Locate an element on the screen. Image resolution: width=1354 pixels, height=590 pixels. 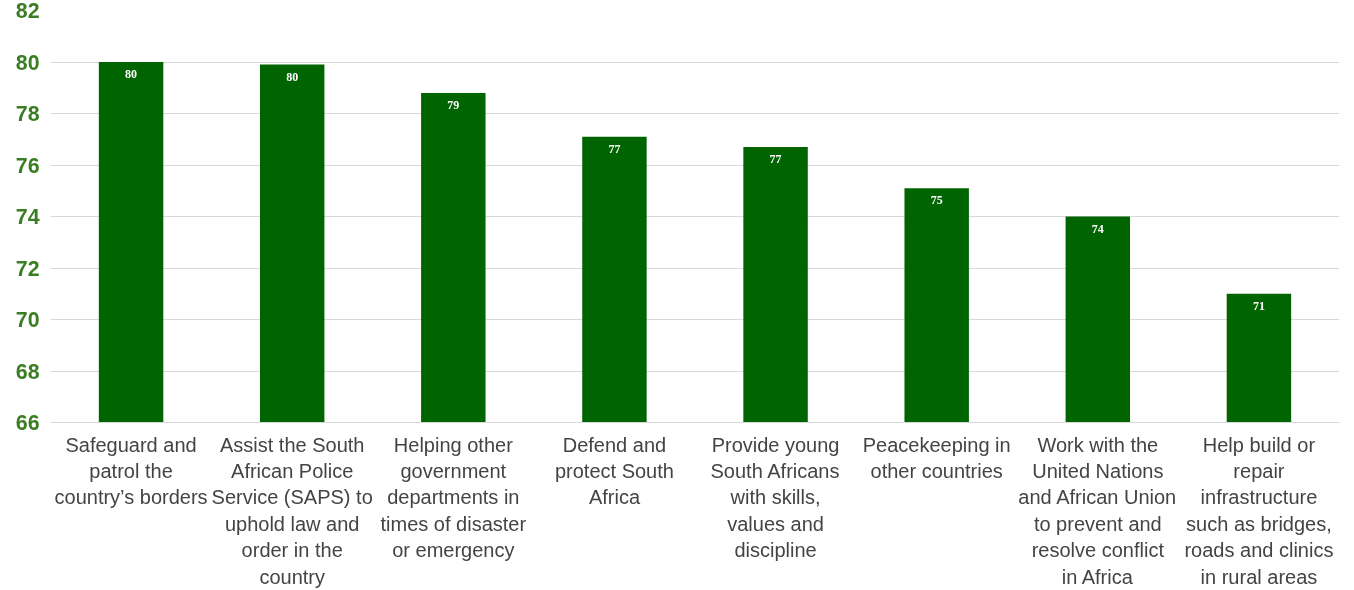
data-label: 79 is located at coordinates (453, 104).